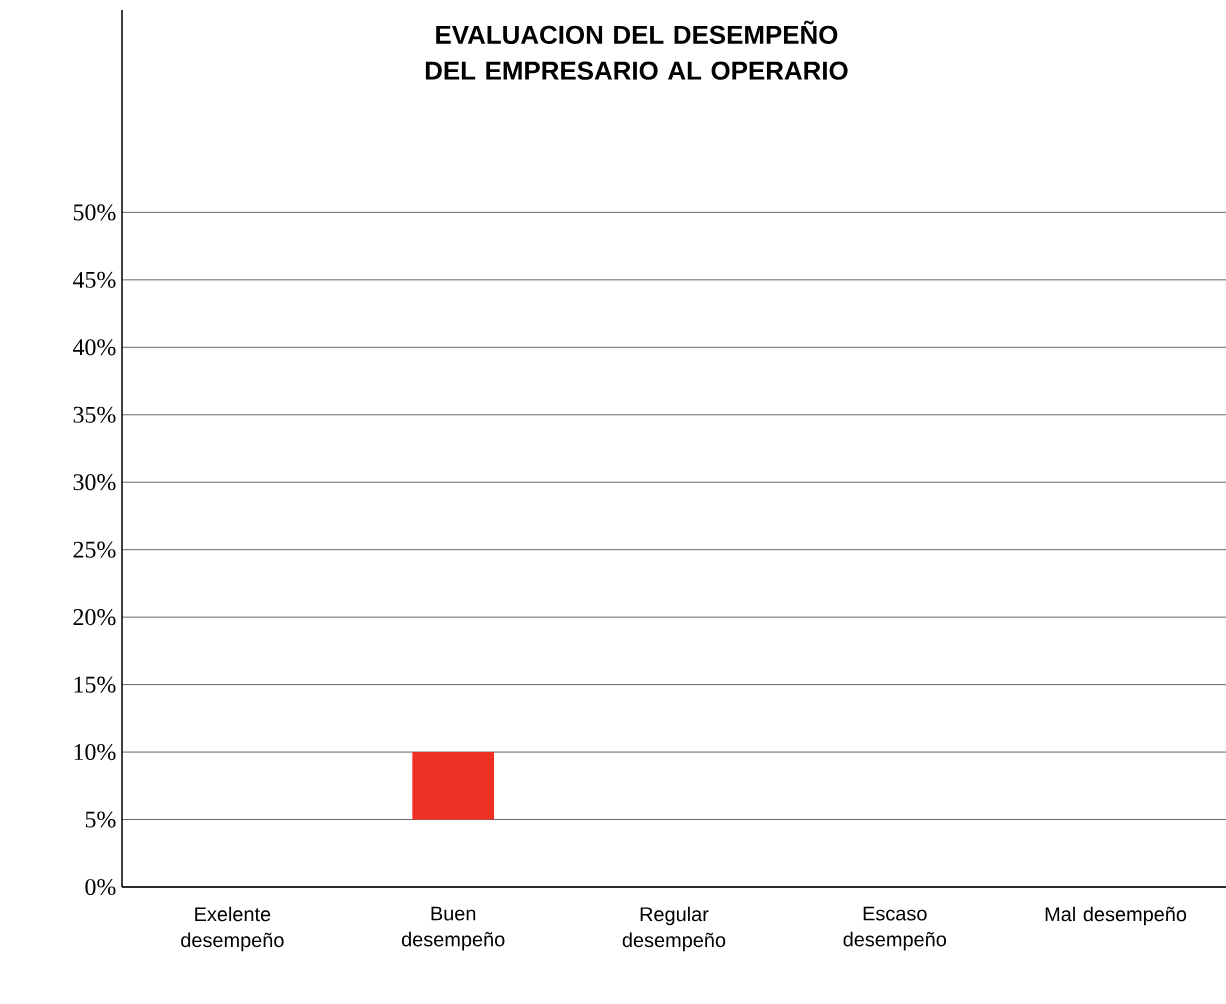 This screenshot has height=1004, width=1226. Describe the element at coordinates (636, 50) in the screenshot. I see `text: EVALUACION DEL DESEMPEÑO DEL EMPRESARIO AL OPERARIO` at that location.